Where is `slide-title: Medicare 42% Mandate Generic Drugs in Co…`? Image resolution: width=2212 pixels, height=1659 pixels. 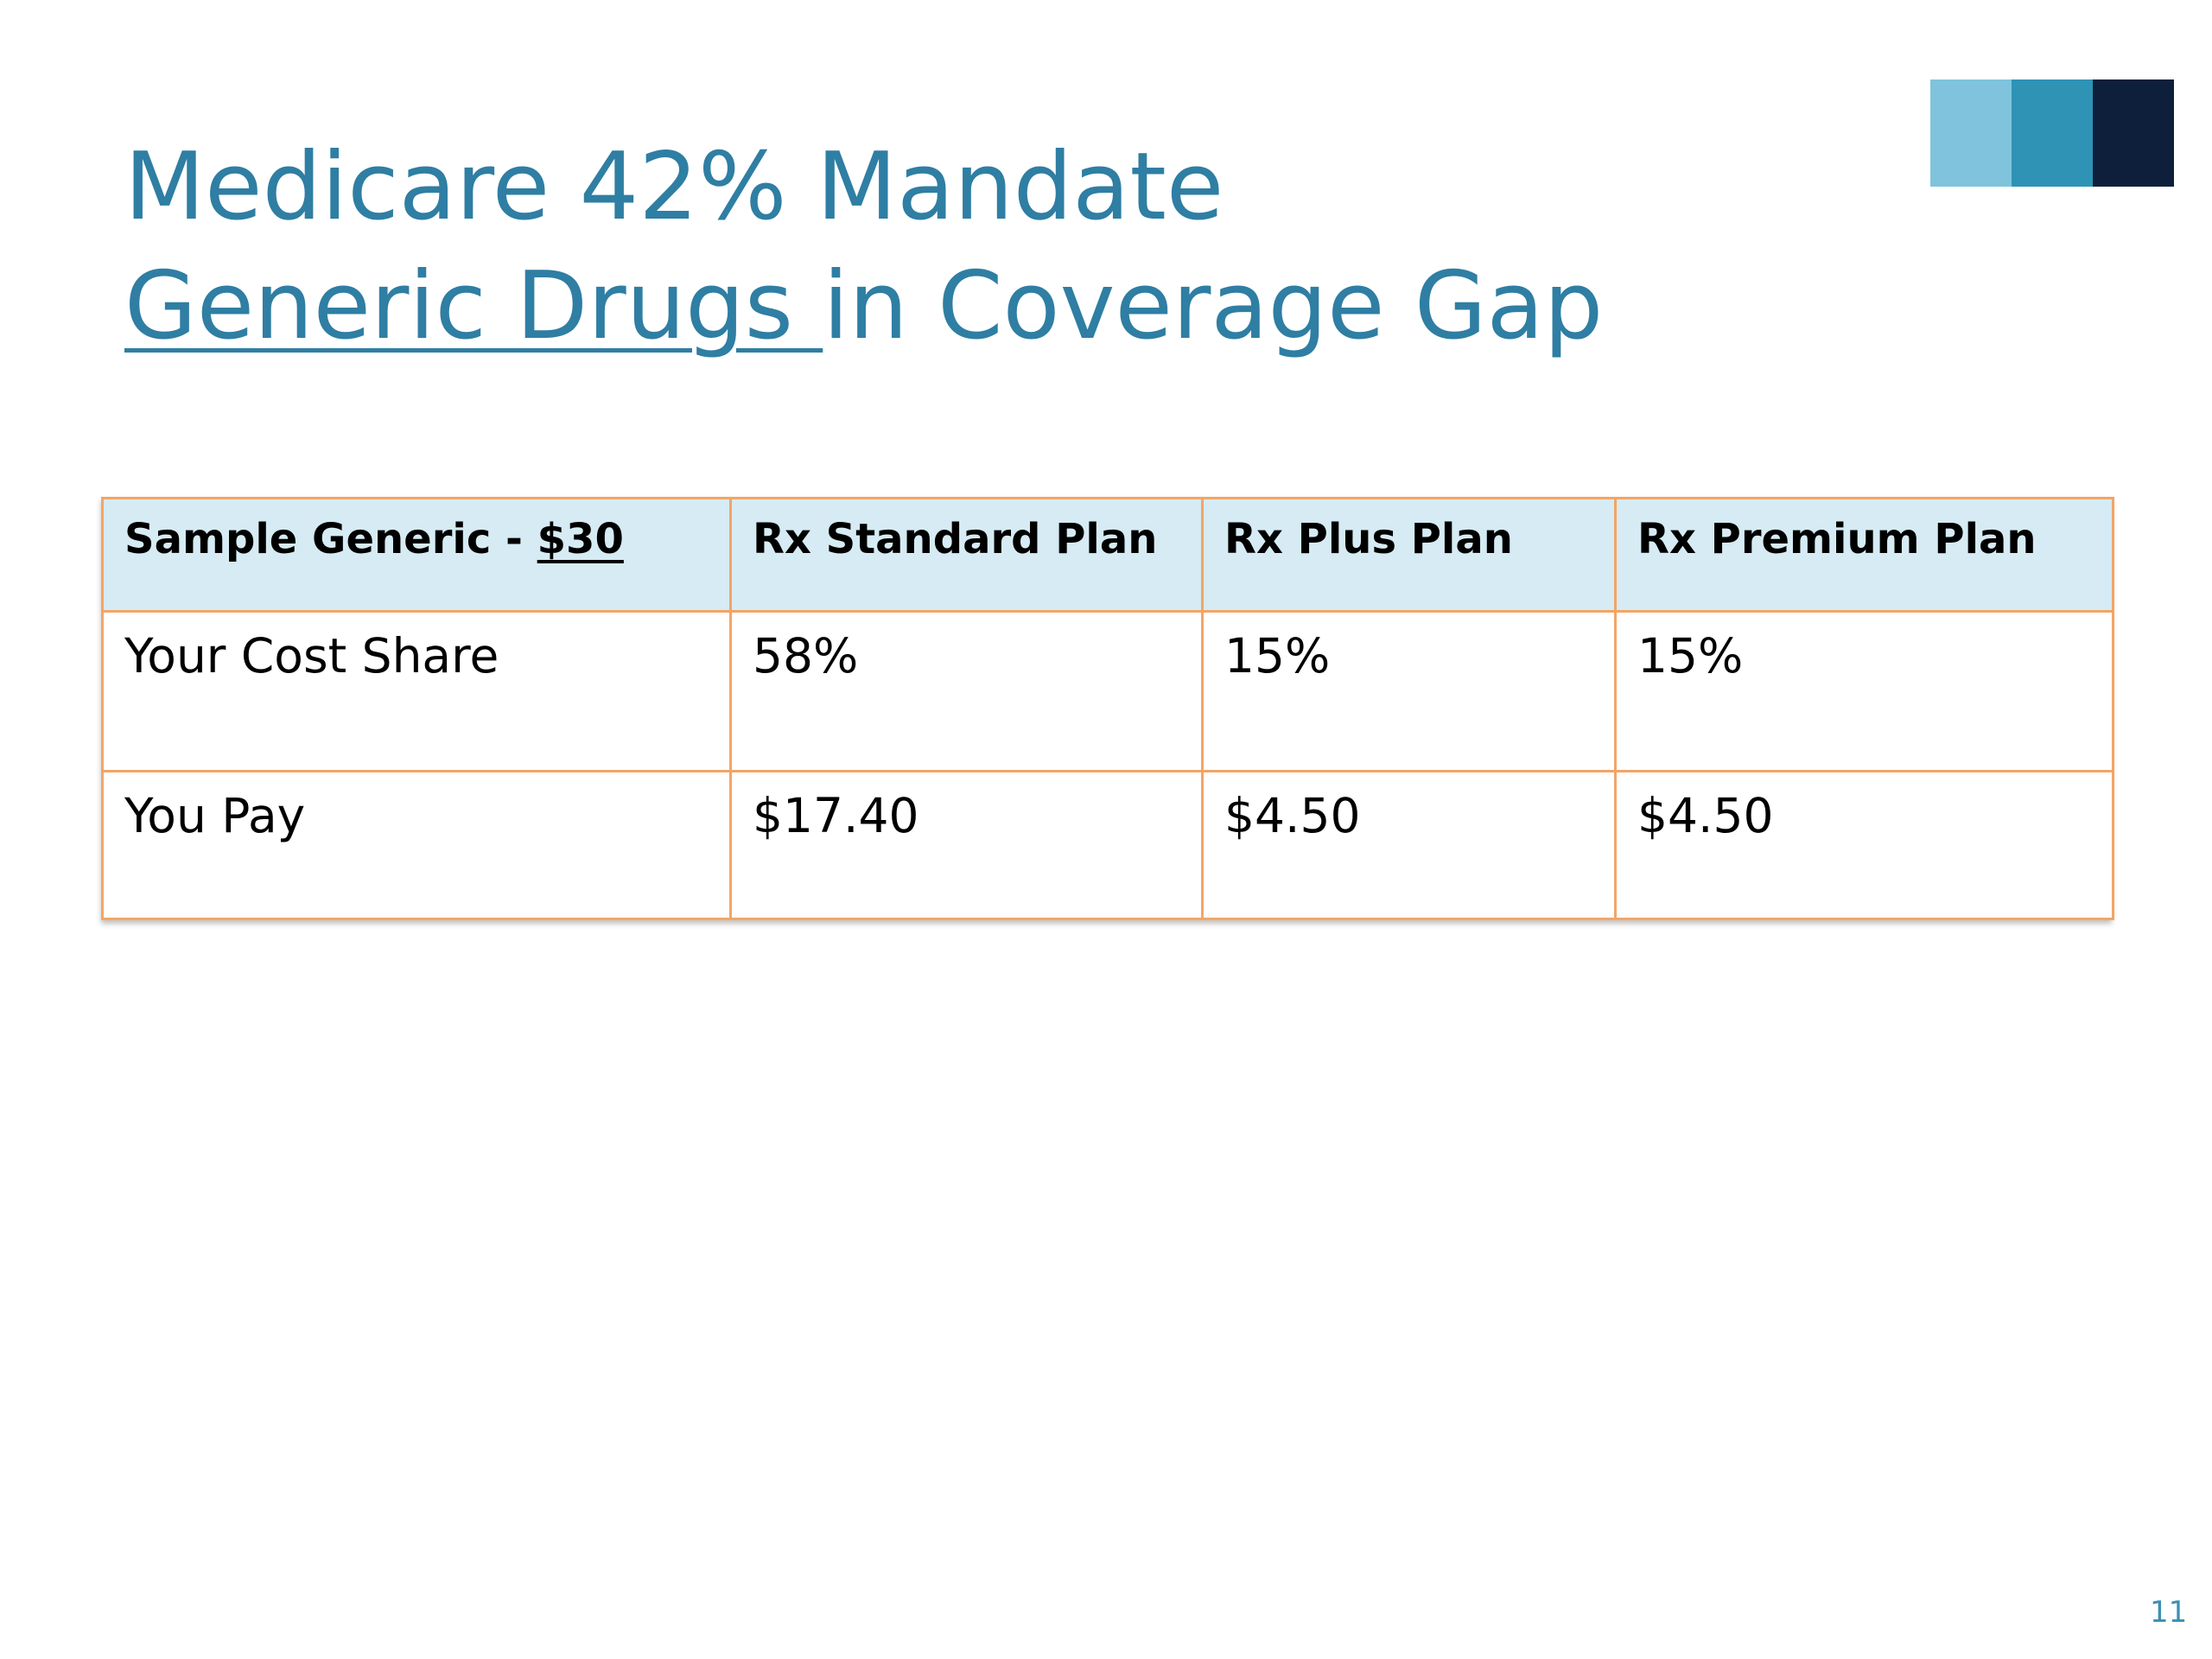 slide-title: Medicare 42% Mandate Generic Drugs in Co… is located at coordinates (1074, 247).